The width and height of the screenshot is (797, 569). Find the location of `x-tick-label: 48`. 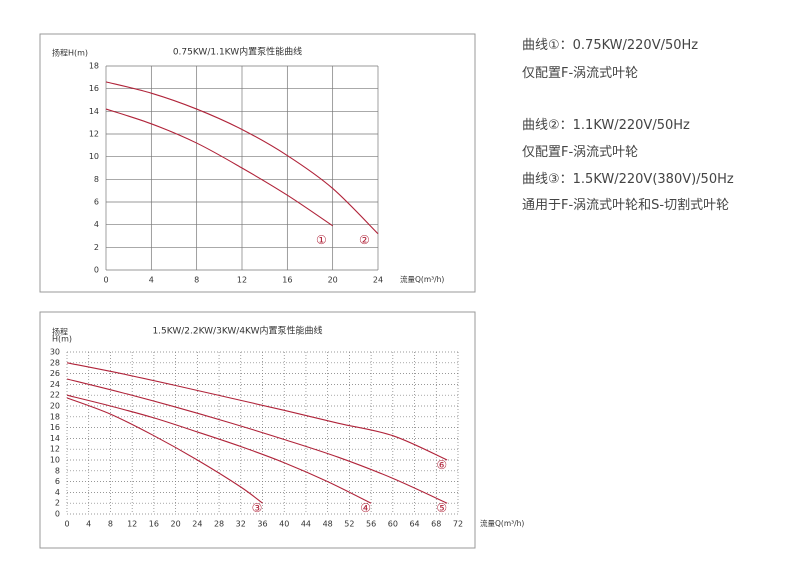

x-tick-label: 48 is located at coordinates (328, 524).